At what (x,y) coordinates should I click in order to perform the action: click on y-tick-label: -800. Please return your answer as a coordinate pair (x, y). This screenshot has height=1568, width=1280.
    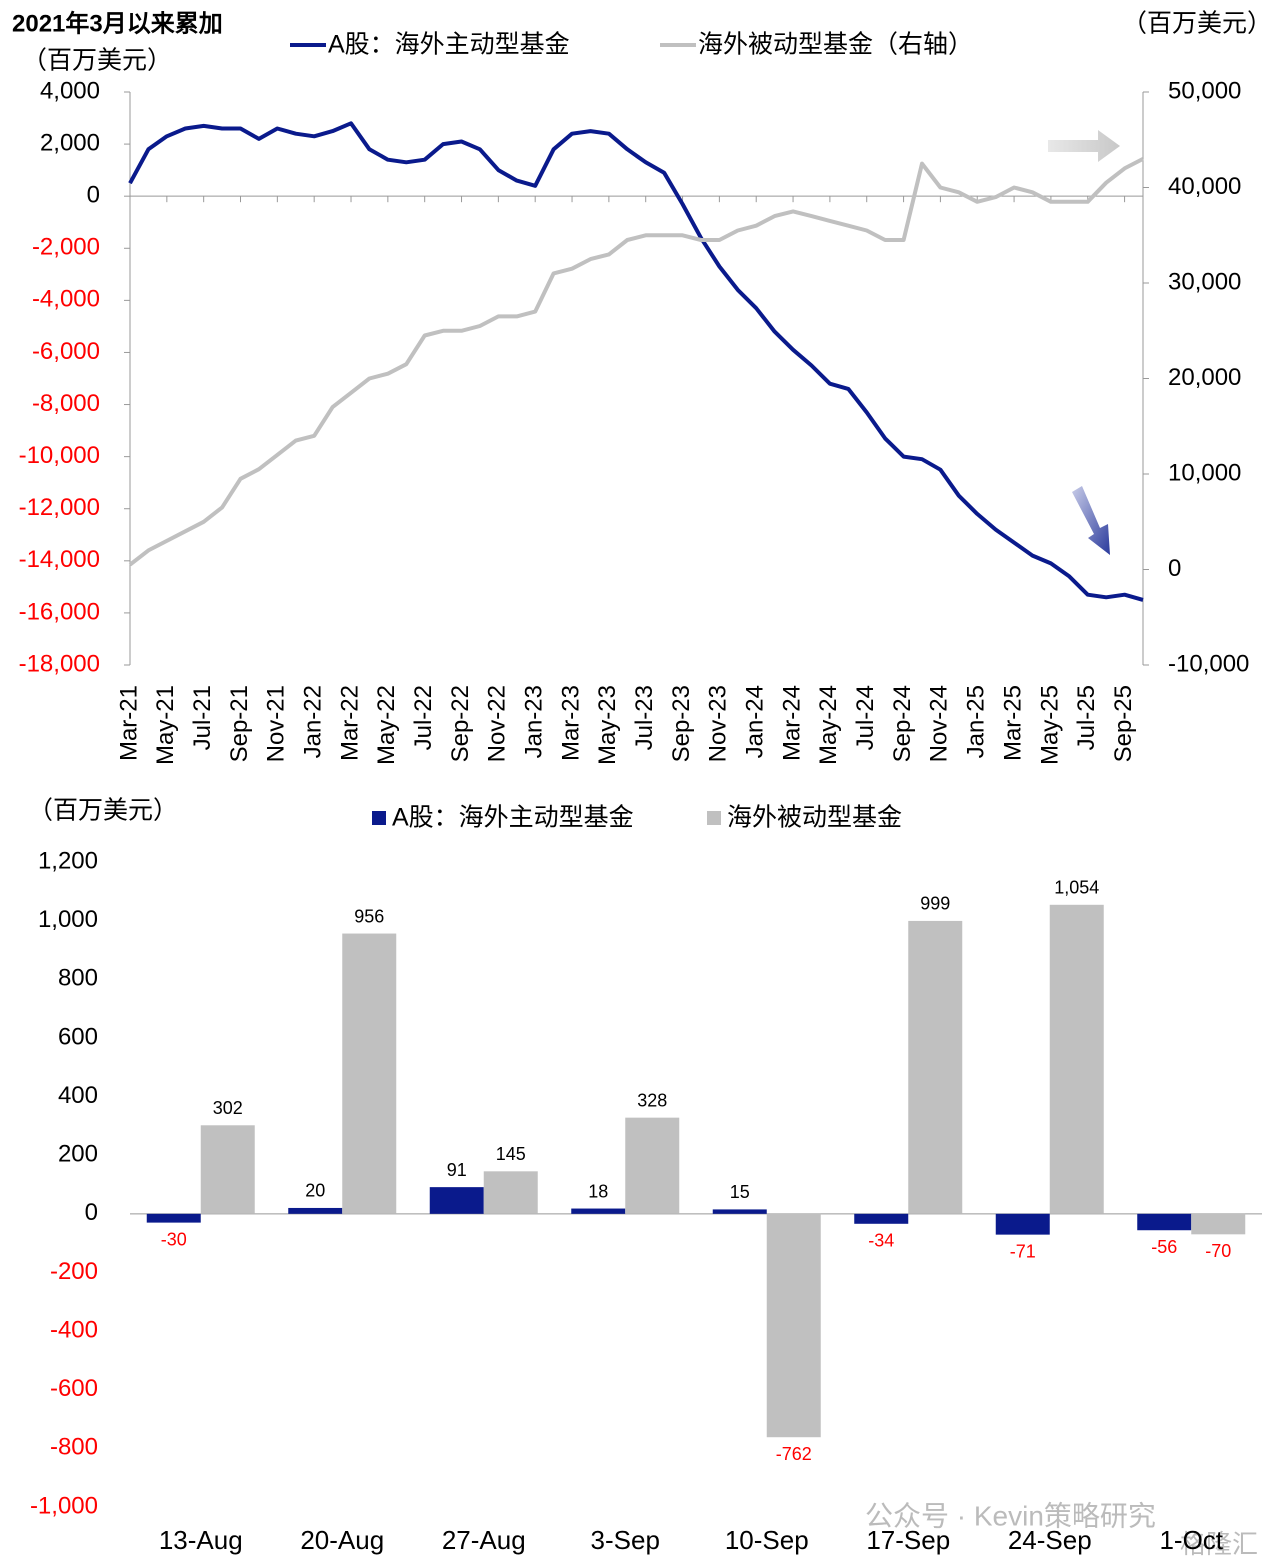
    Looking at the image, I should click on (74, 1447).